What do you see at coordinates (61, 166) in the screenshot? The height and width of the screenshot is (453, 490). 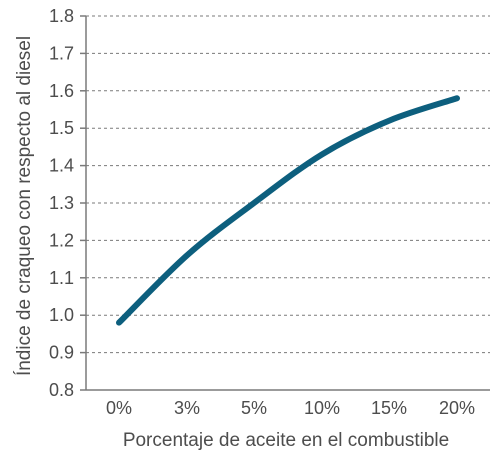 I see `y-tick-label: 1.4` at bounding box center [61, 166].